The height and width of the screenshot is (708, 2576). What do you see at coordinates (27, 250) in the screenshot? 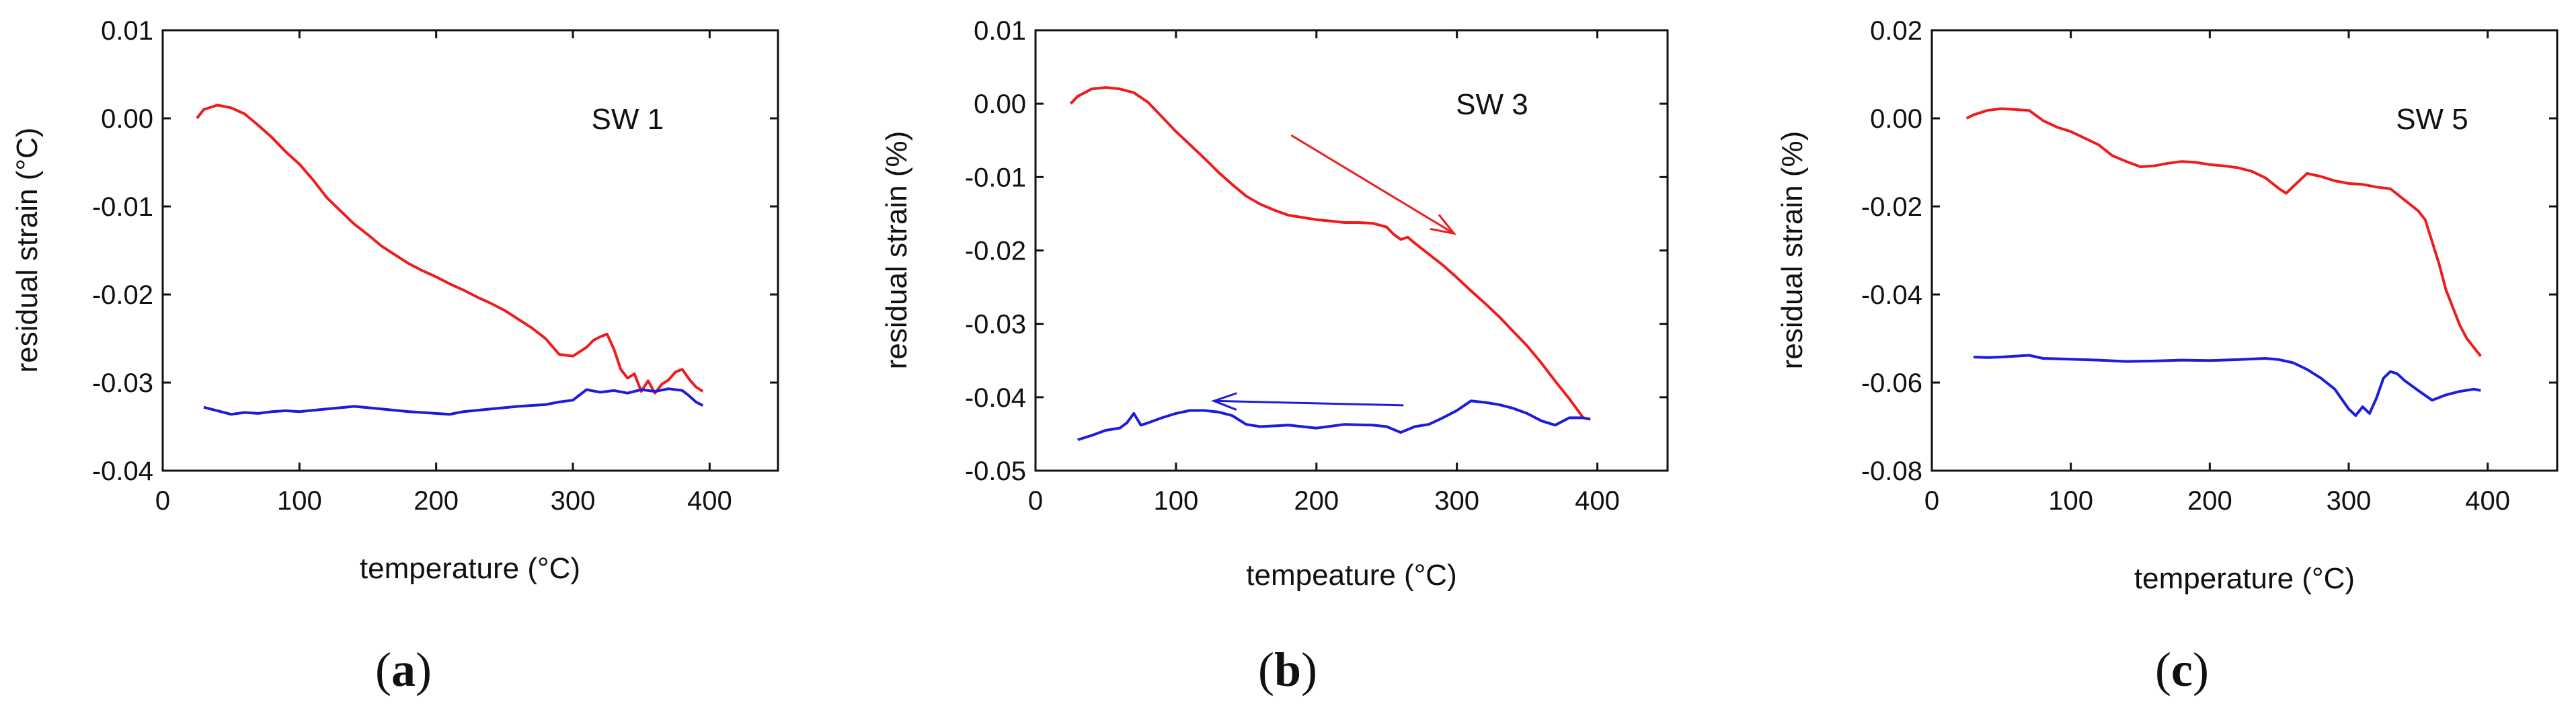
I see `y-axis-title: residual strain (°C)` at bounding box center [27, 250].